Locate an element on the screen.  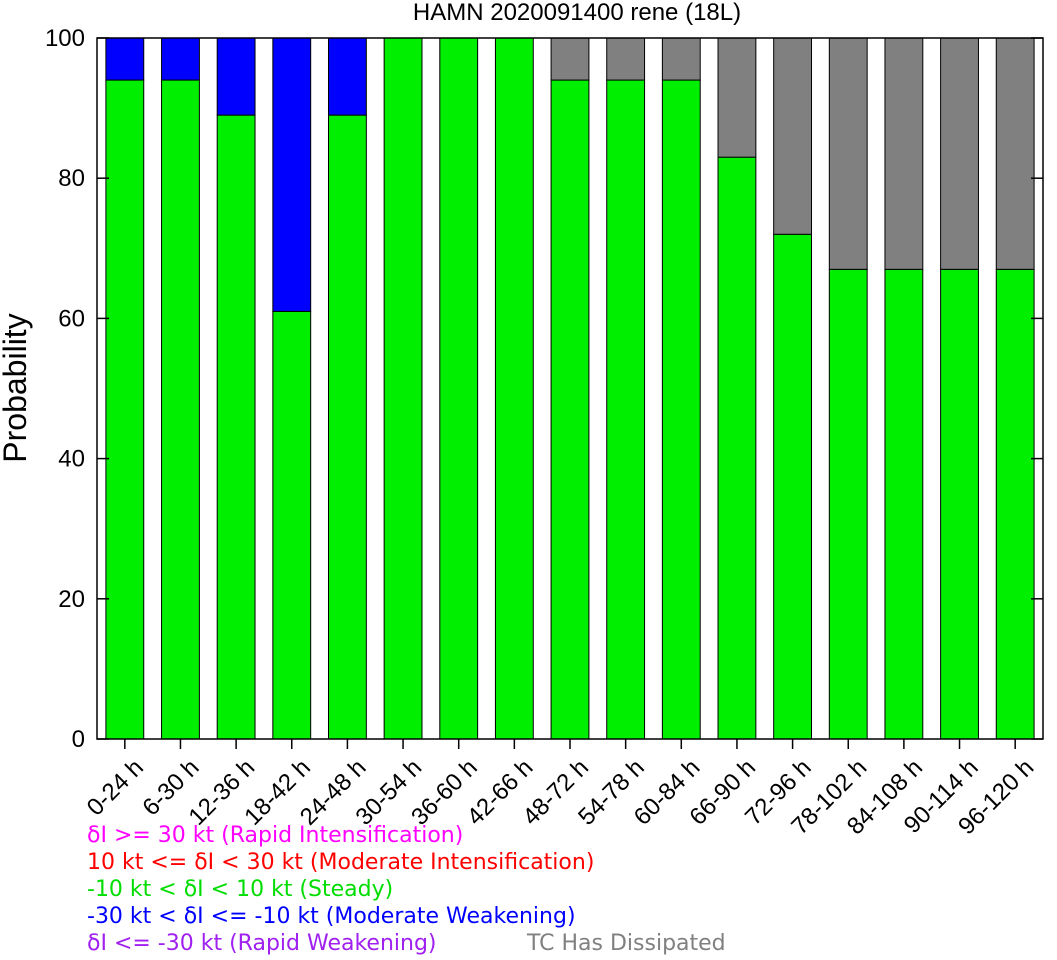
y-tick-label: 20 is located at coordinates (71, 599).